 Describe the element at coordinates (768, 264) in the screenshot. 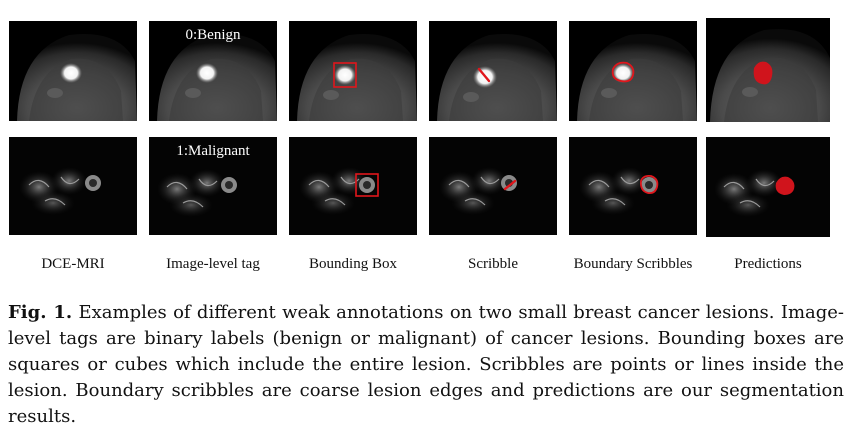

I see `column-label-predictions: Predictions` at that location.